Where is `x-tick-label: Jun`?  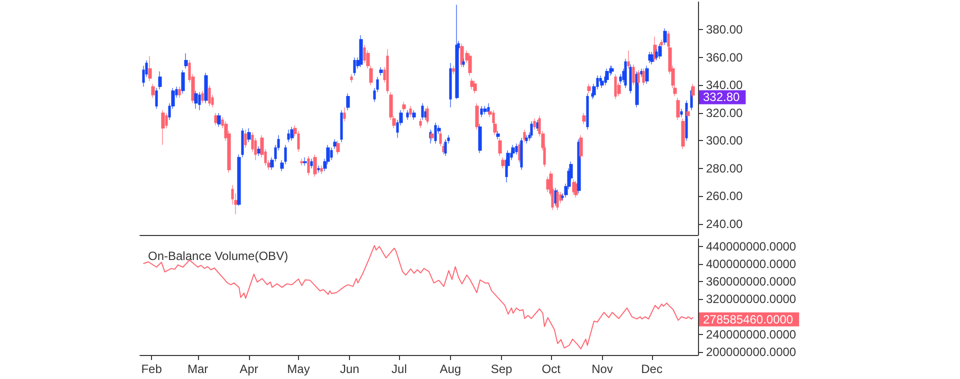 x-tick-label: Jun is located at coordinates (350, 369).